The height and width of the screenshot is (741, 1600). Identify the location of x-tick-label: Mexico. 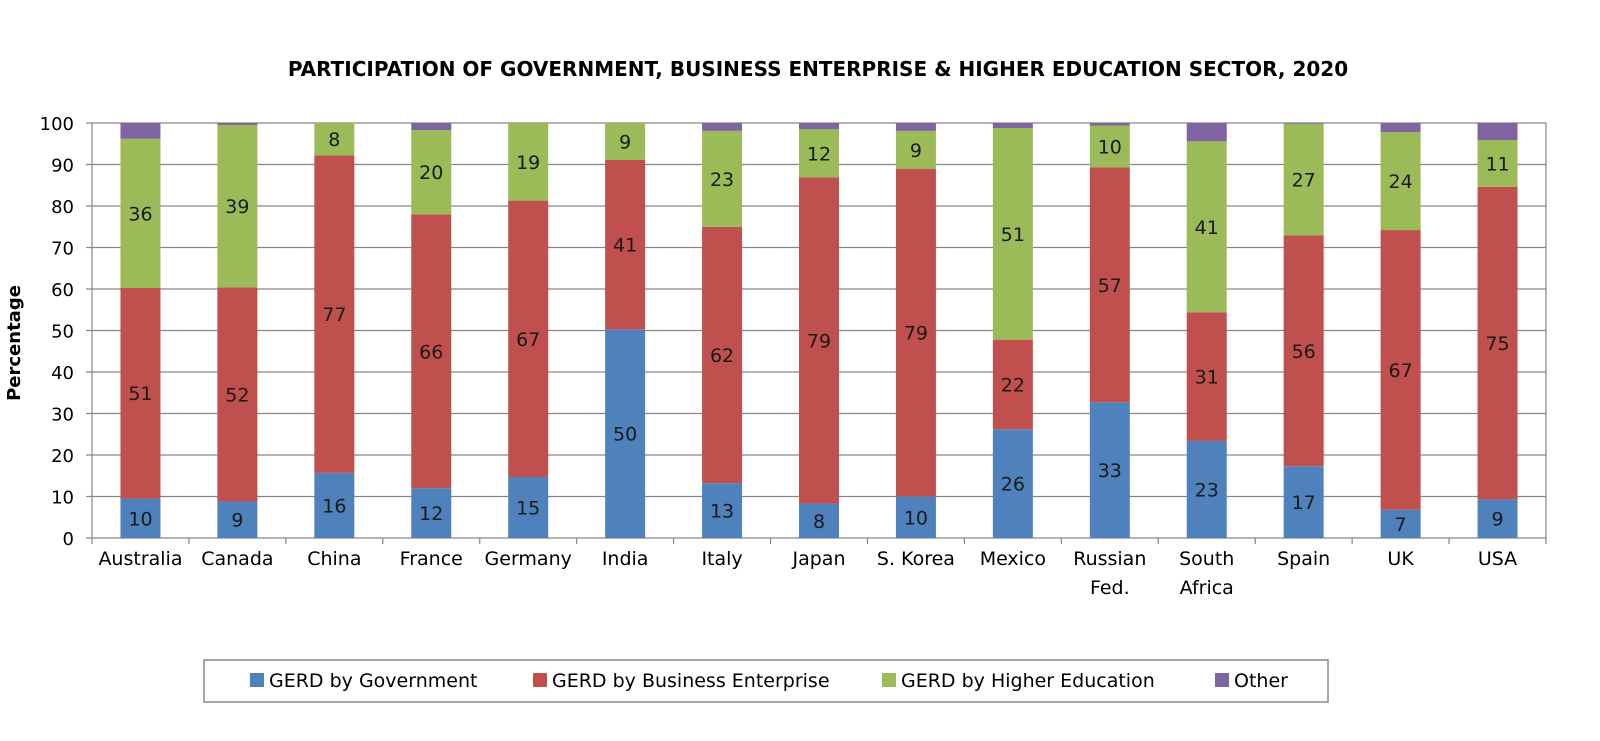
(1013, 559).